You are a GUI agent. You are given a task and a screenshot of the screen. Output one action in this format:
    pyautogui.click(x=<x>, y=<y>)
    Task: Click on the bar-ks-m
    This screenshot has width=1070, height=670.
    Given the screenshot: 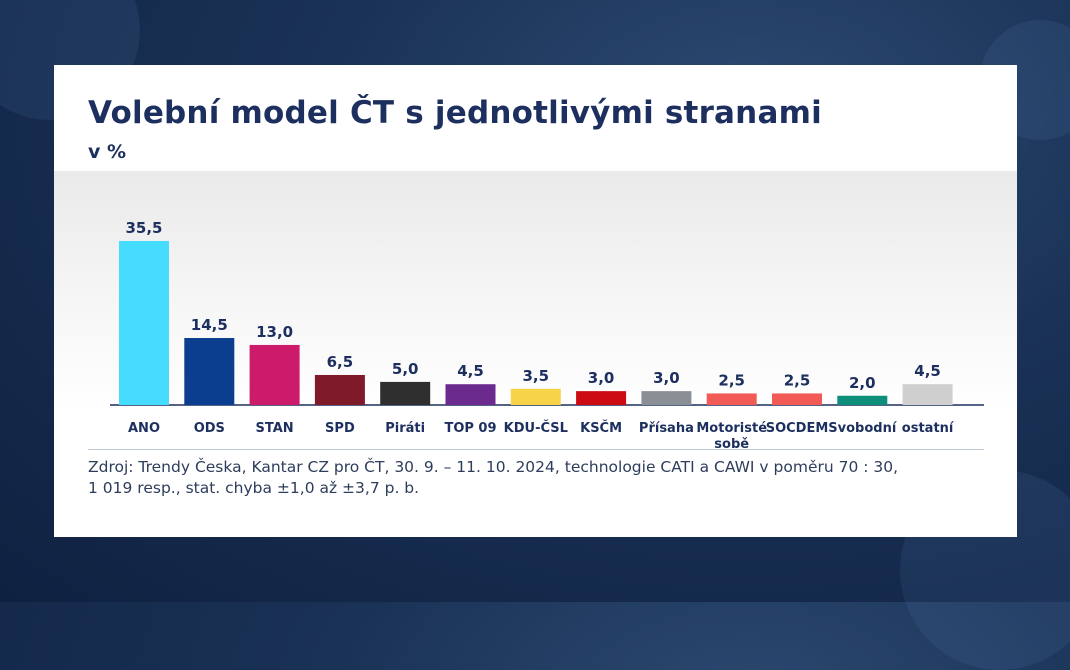 What is the action you would take?
    pyautogui.click(x=601, y=398)
    